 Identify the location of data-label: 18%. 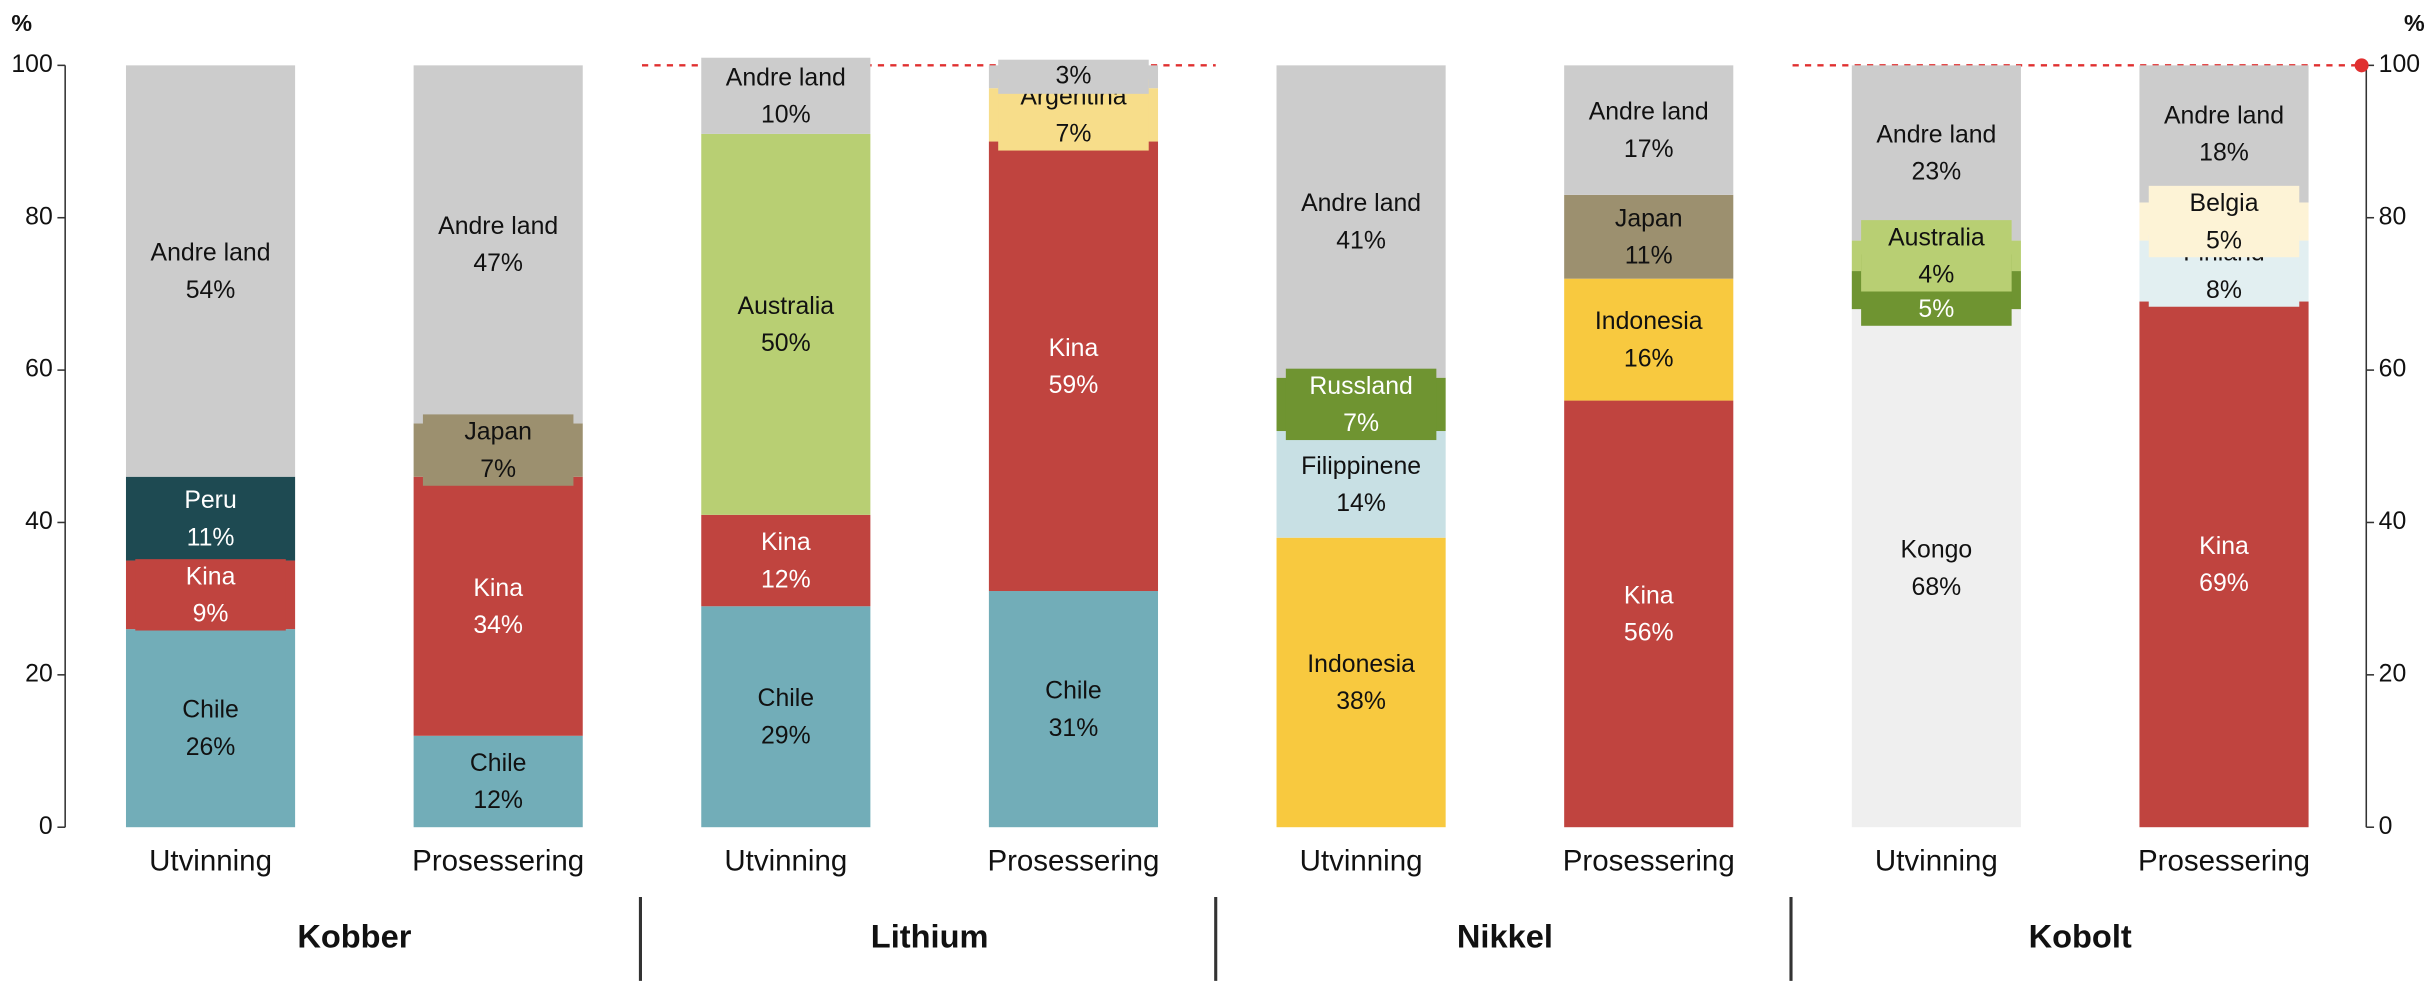
(2224, 153).